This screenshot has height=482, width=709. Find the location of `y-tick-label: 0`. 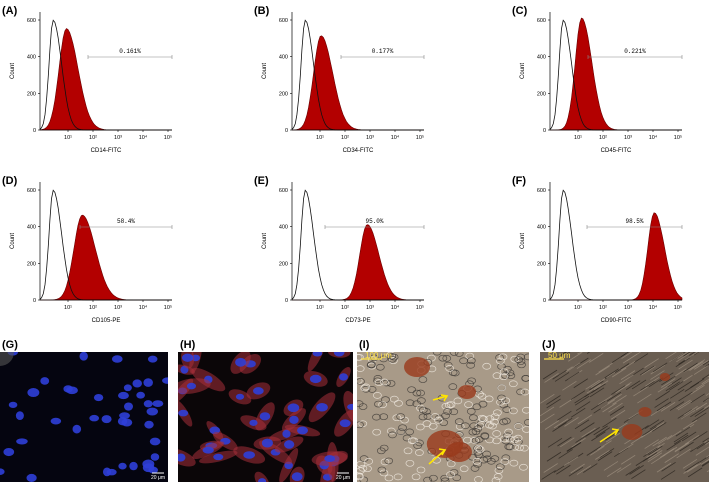

y-tick-label: 0 is located at coordinates (286, 301).